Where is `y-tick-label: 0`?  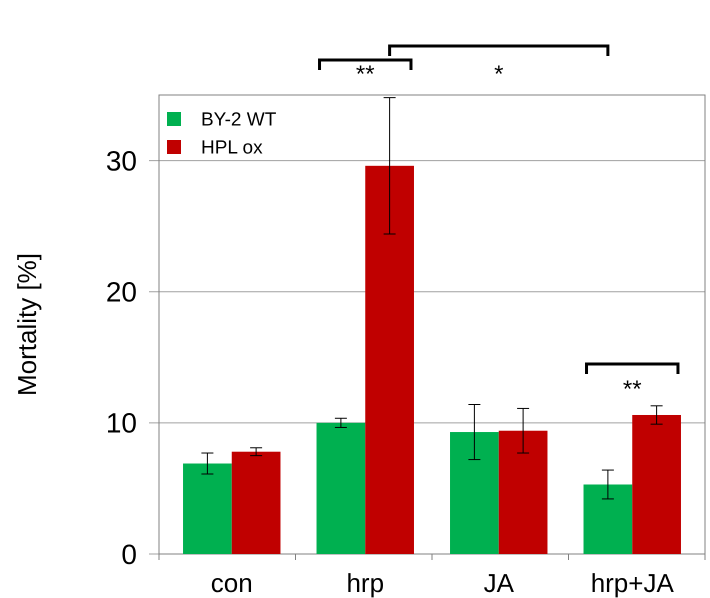
y-tick-label: 0 is located at coordinates (129, 554).